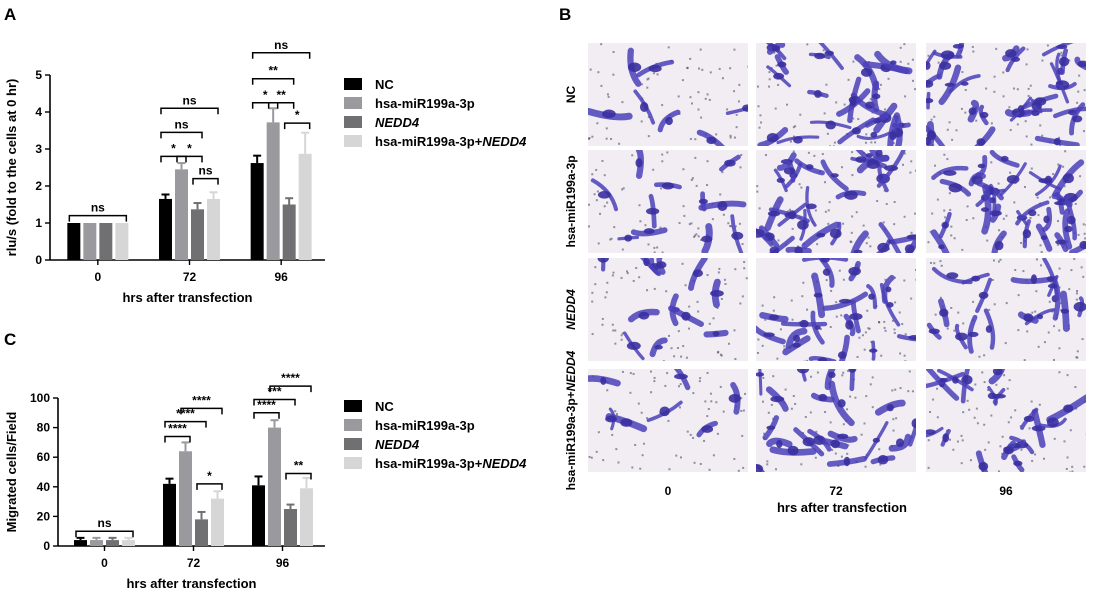  I want to click on micrograph-row-label: hsa-miR199a-3p, so click(571, 201).